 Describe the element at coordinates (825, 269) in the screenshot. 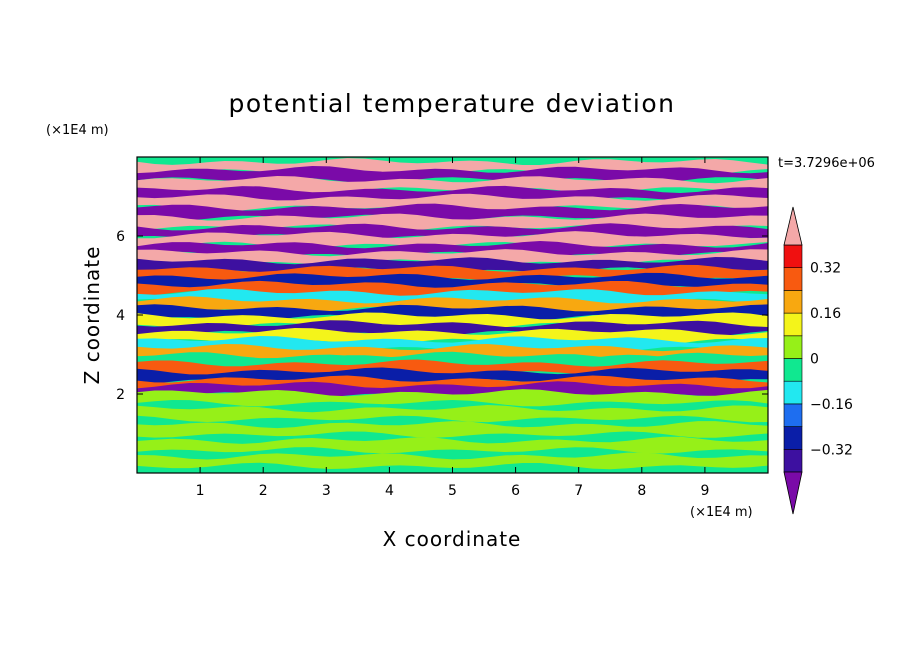

I see `colorbar-tick-label: 0.32` at that location.